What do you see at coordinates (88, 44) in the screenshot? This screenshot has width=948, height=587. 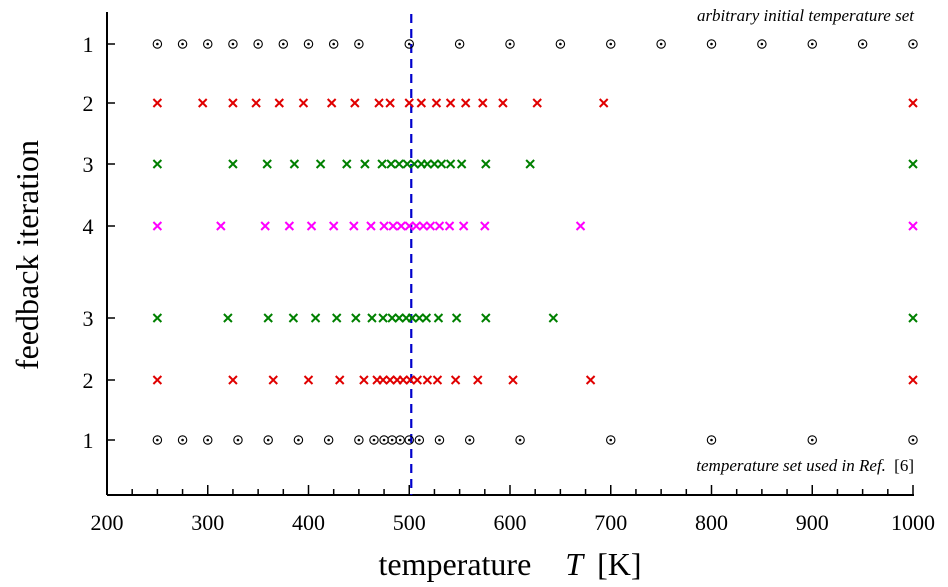 I see `y-tick-label: 1` at bounding box center [88, 44].